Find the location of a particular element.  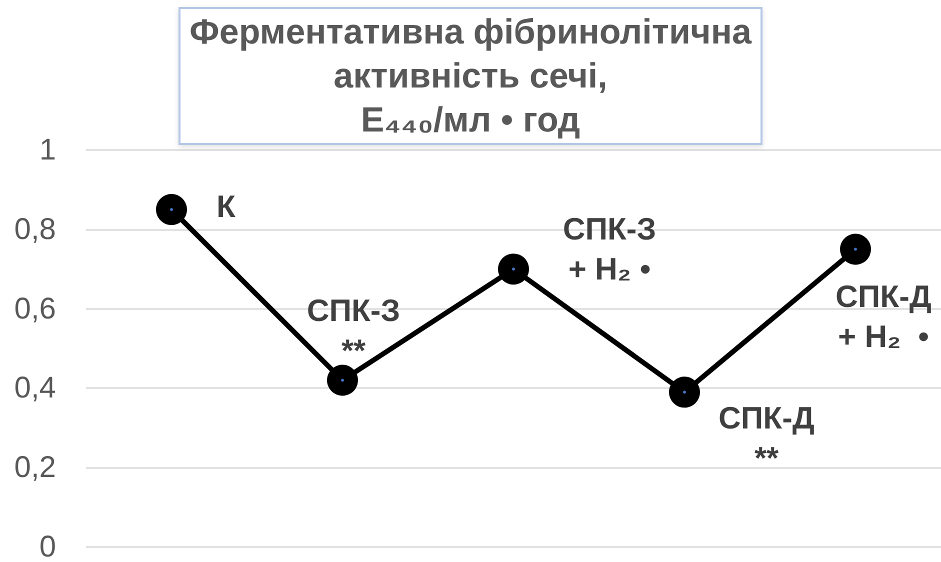

y-tick-label: 0,8 is located at coordinates (35, 229).